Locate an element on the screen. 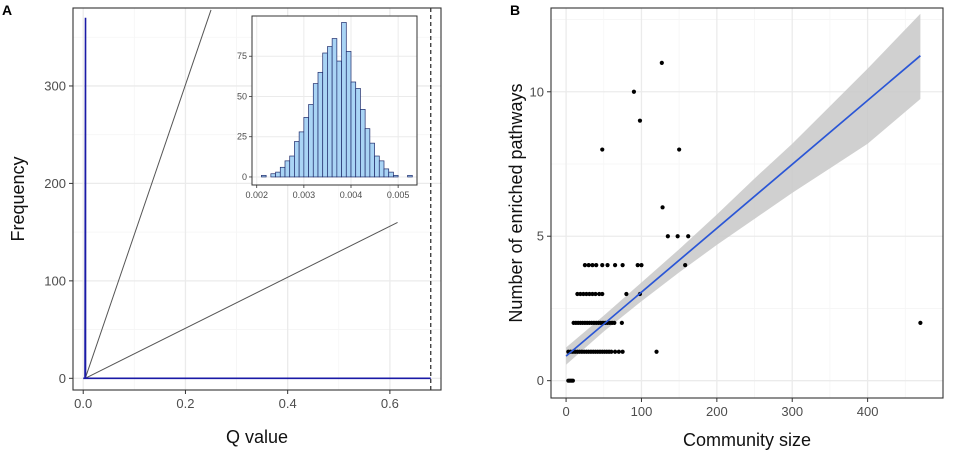 The image size is (957, 461). panel-b-y-tick-label: 5 is located at coordinates (540, 236).